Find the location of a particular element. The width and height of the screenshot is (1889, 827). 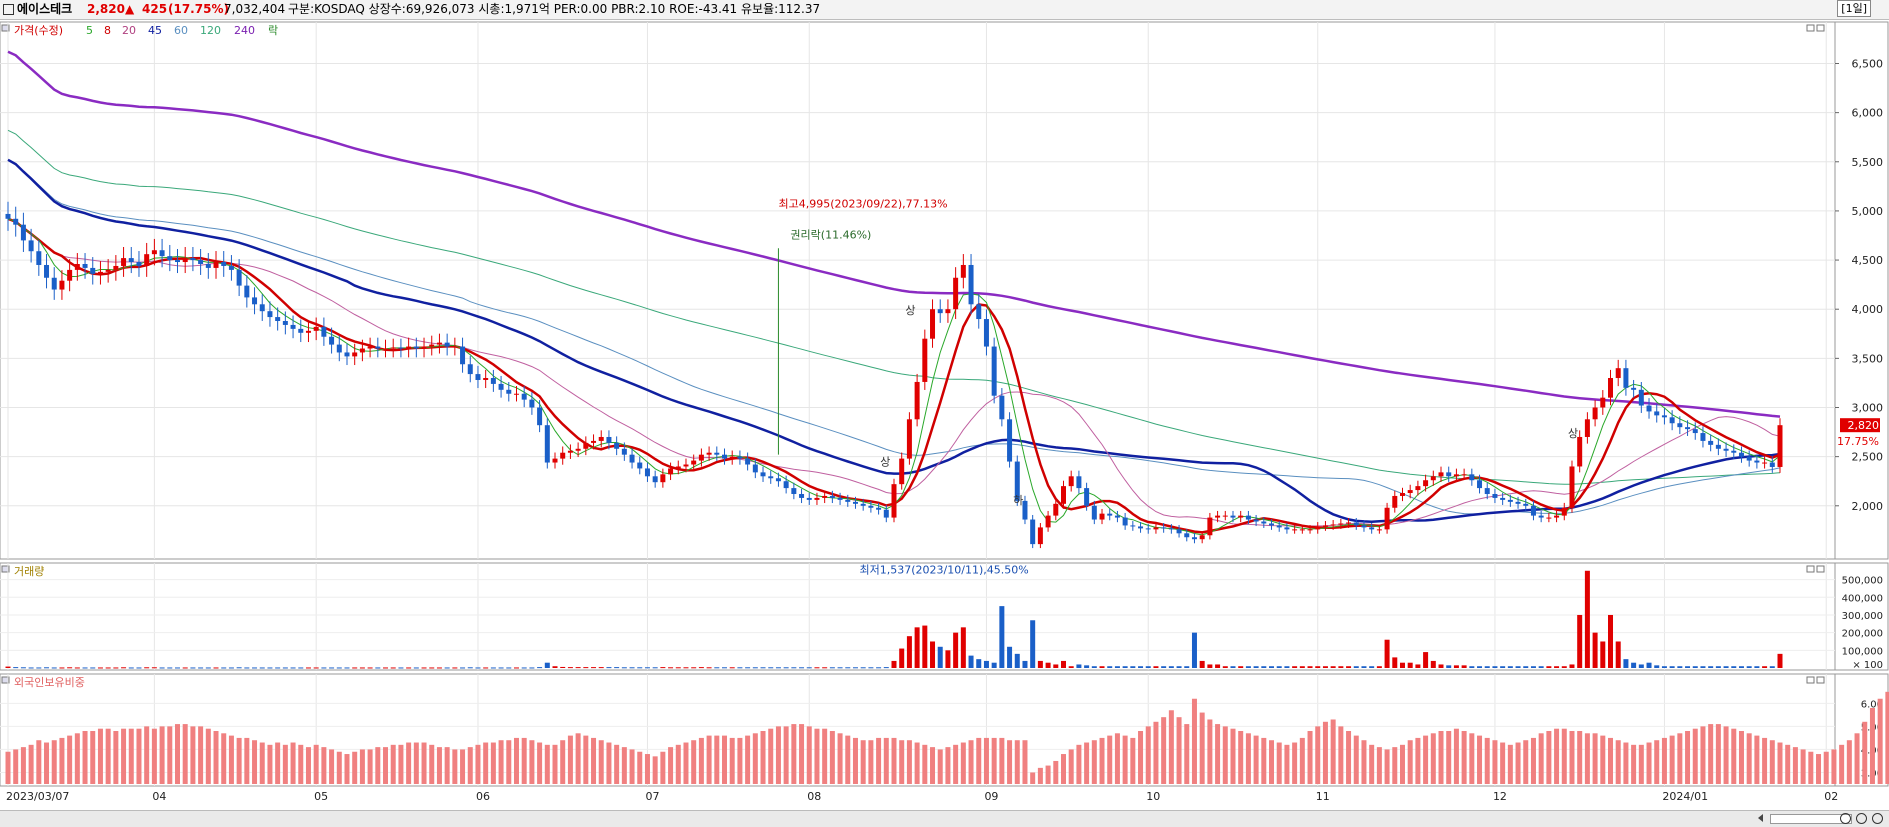

pane-3-close-icon is located at coordinates (1820, 680).